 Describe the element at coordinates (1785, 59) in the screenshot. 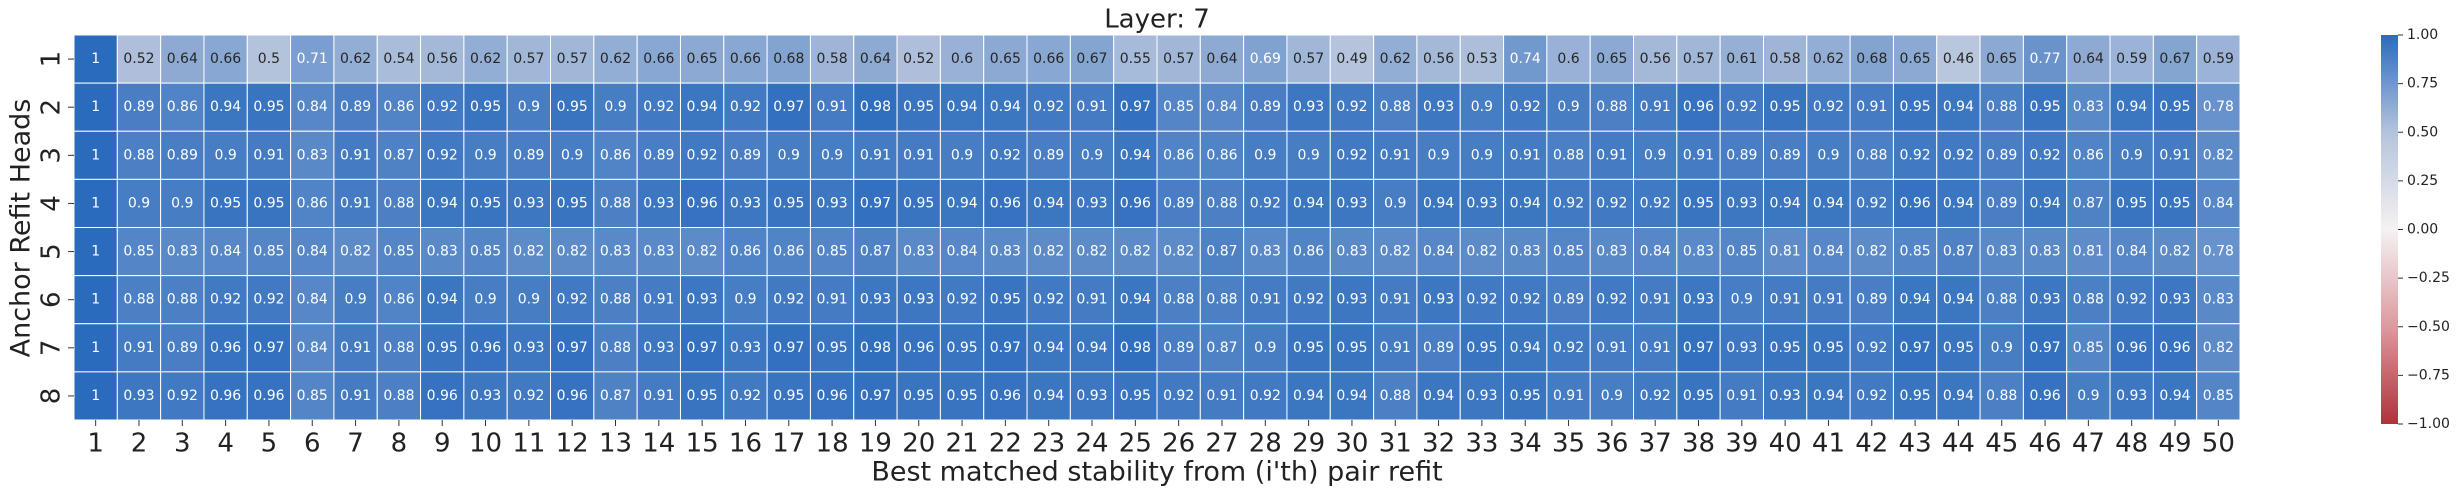

I see `cell-label: 0.58` at that location.